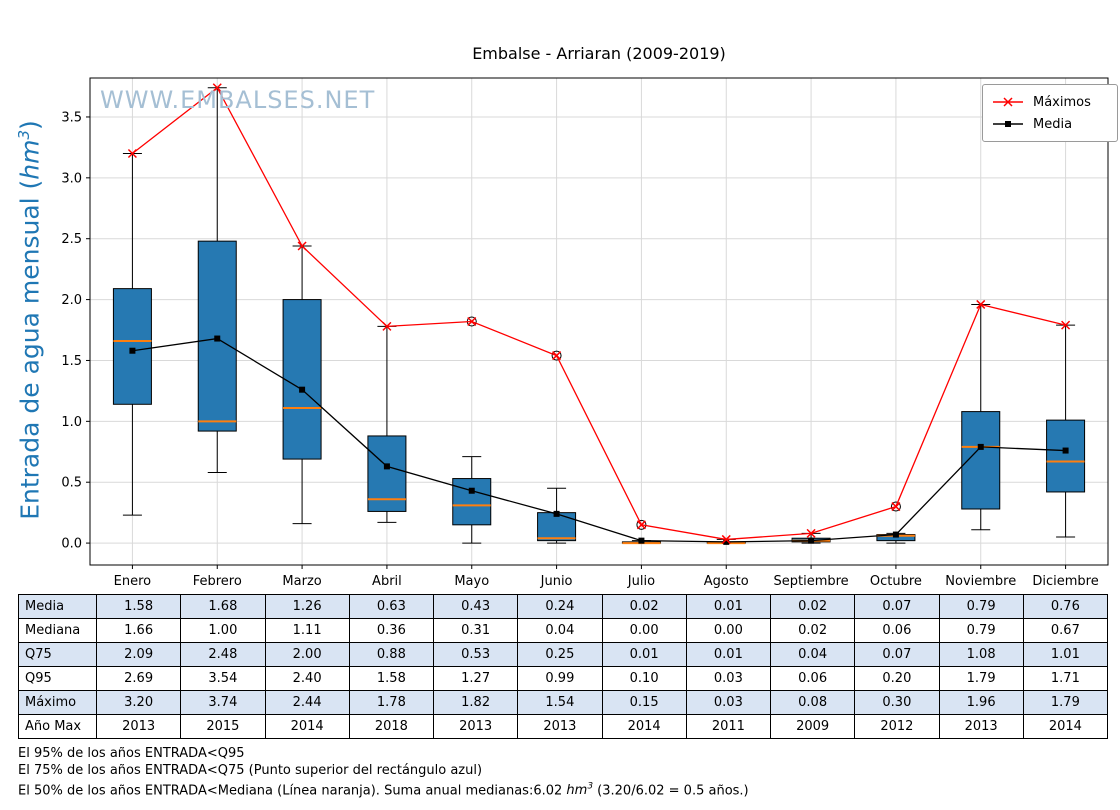  What do you see at coordinates (812, 630) in the screenshot?
I see `table-cell: 0.02` at bounding box center [812, 630].